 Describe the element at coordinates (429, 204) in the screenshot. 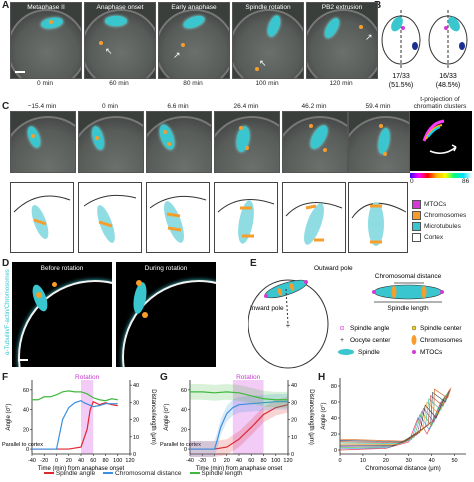

I see `legend-mtocs: MTOCs` at that location.